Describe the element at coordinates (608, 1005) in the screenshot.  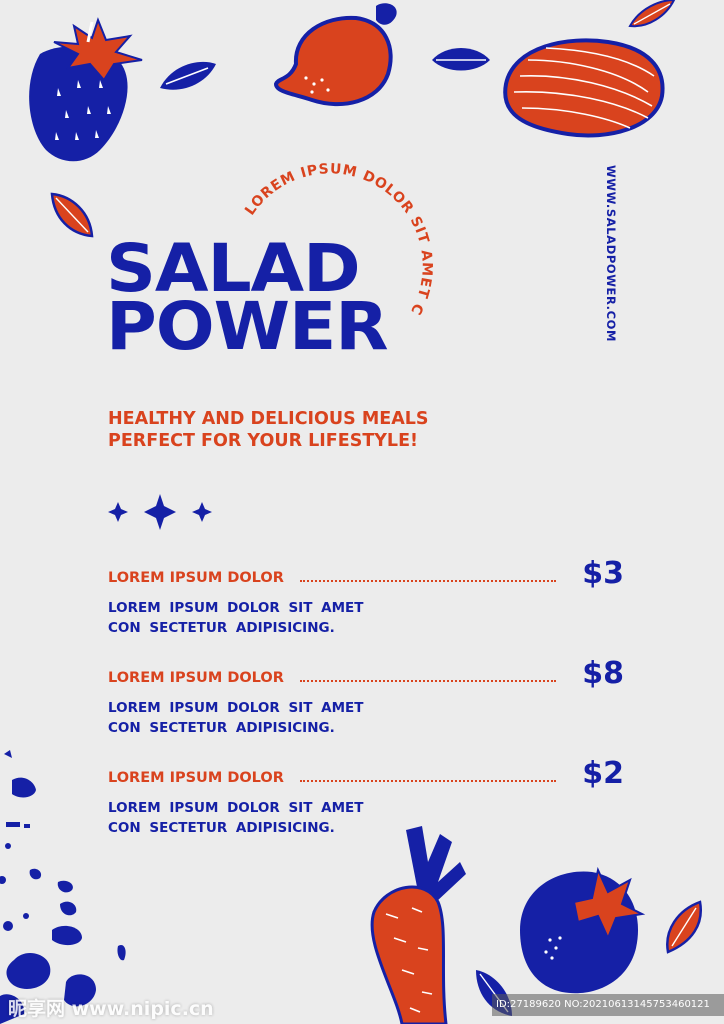
I see `watermark-id: ID:27189620 NO:20210613145753460121` at that location.